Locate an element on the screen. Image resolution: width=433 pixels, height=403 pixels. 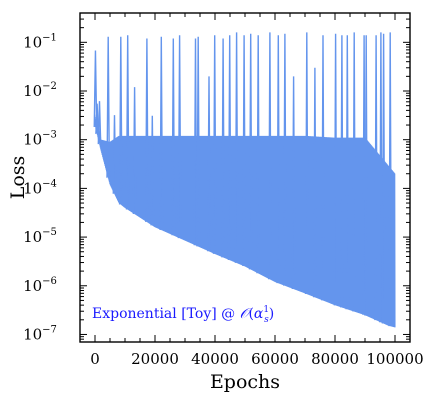
y-tick-label: 10⁻⁴ is located at coordinates (40, 187).